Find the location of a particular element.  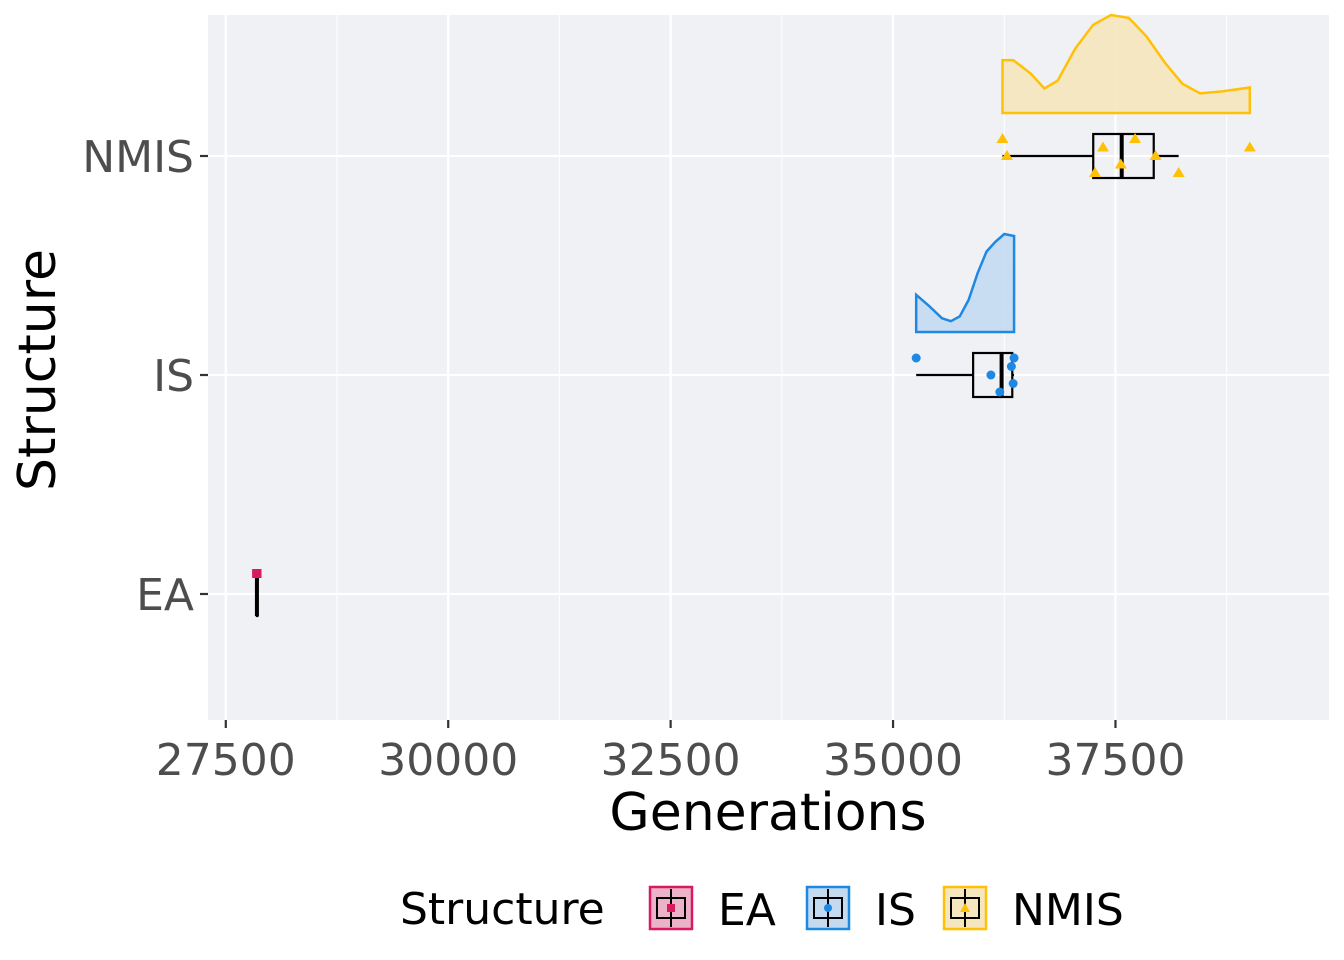

legend-label-nmis: NMIS is located at coordinates (1068, 910).